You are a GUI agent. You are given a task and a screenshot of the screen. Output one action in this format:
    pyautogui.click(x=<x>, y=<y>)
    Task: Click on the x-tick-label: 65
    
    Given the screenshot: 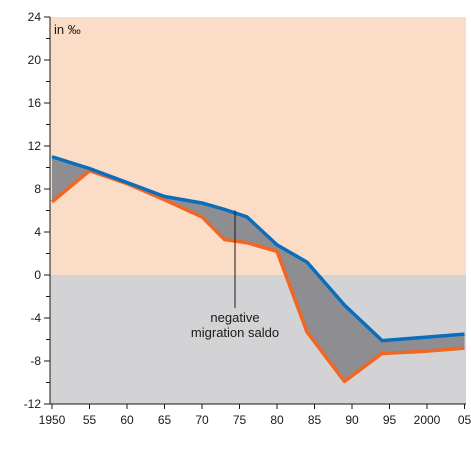 What is the action you would take?
    pyautogui.click(x=165, y=420)
    